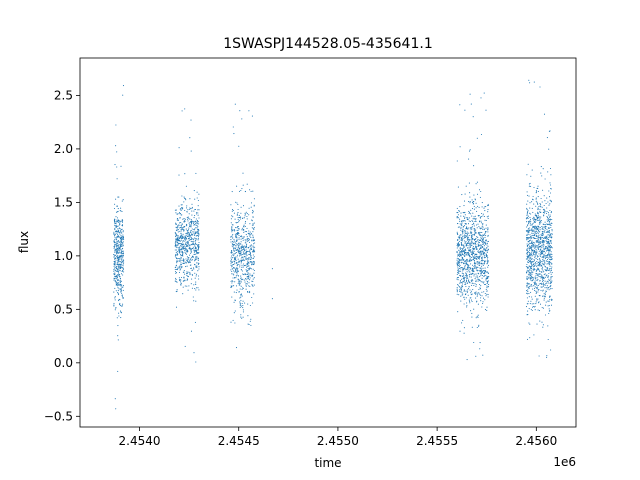  What do you see at coordinates (24, 242) in the screenshot?
I see `y-axis-label: flux` at bounding box center [24, 242].